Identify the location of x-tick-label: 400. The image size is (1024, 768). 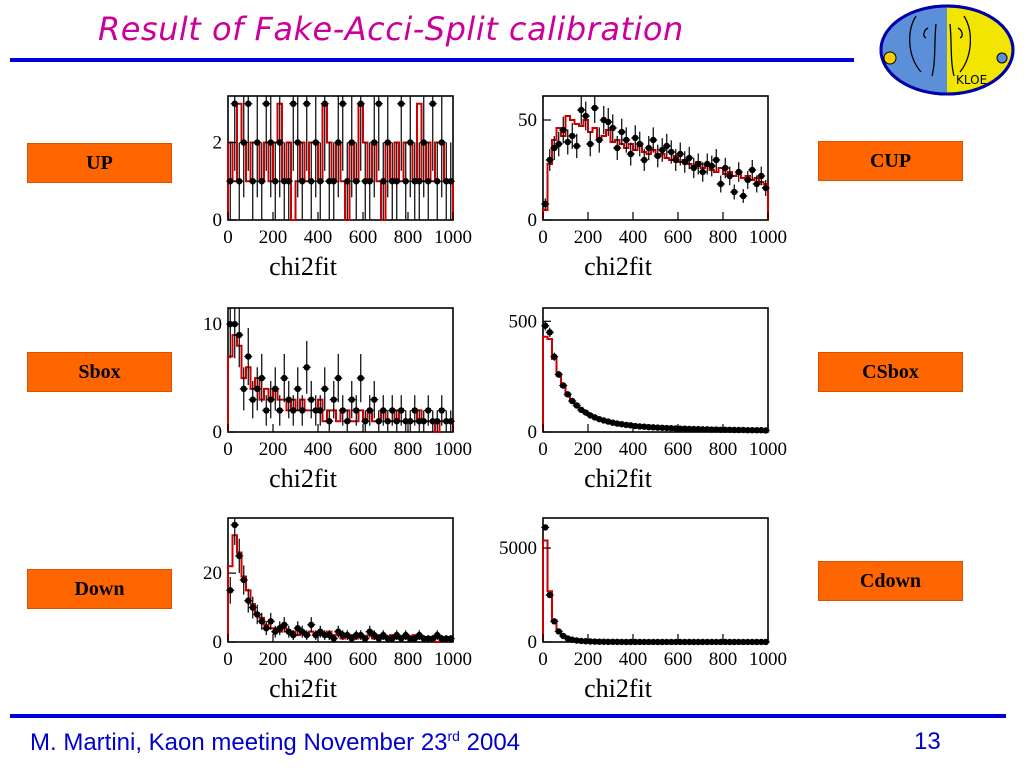
(633, 449).